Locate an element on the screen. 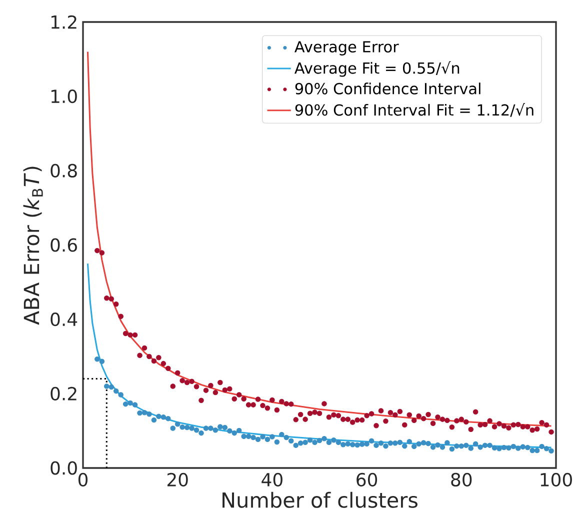 The image size is (579, 525). y-tick-label: 0.0 is located at coordinates (63, 468).